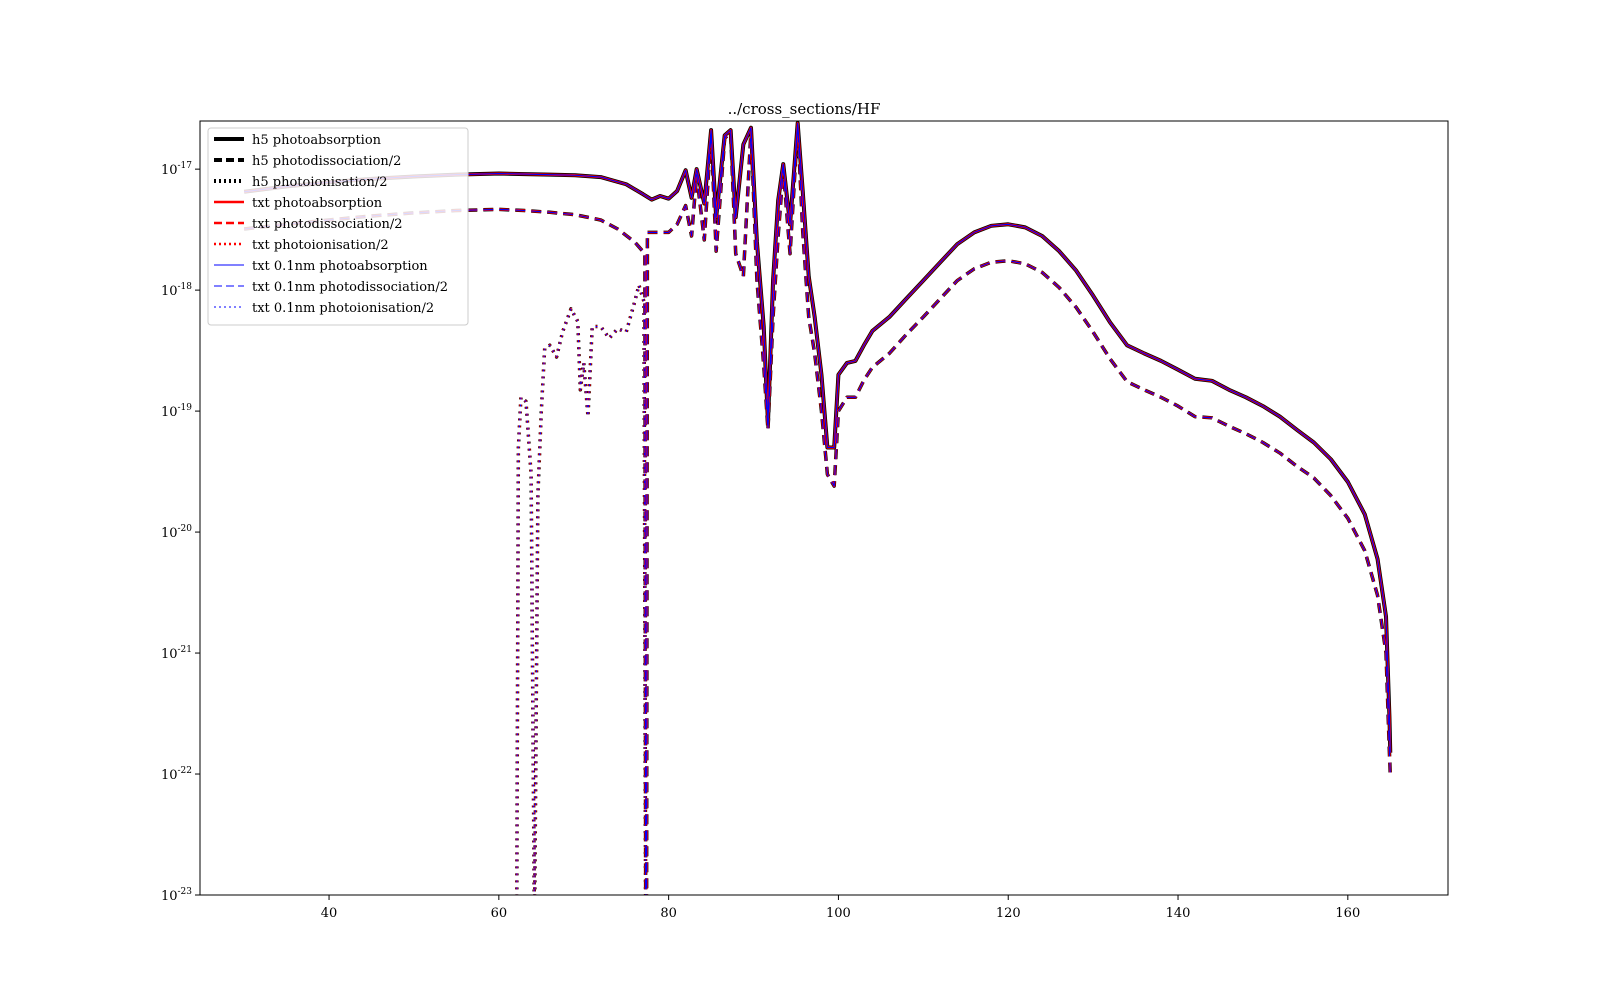  What do you see at coordinates (350, 287) in the screenshot?
I see `legend-label: txt 0.1nm photodissociation/2` at bounding box center [350, 287].